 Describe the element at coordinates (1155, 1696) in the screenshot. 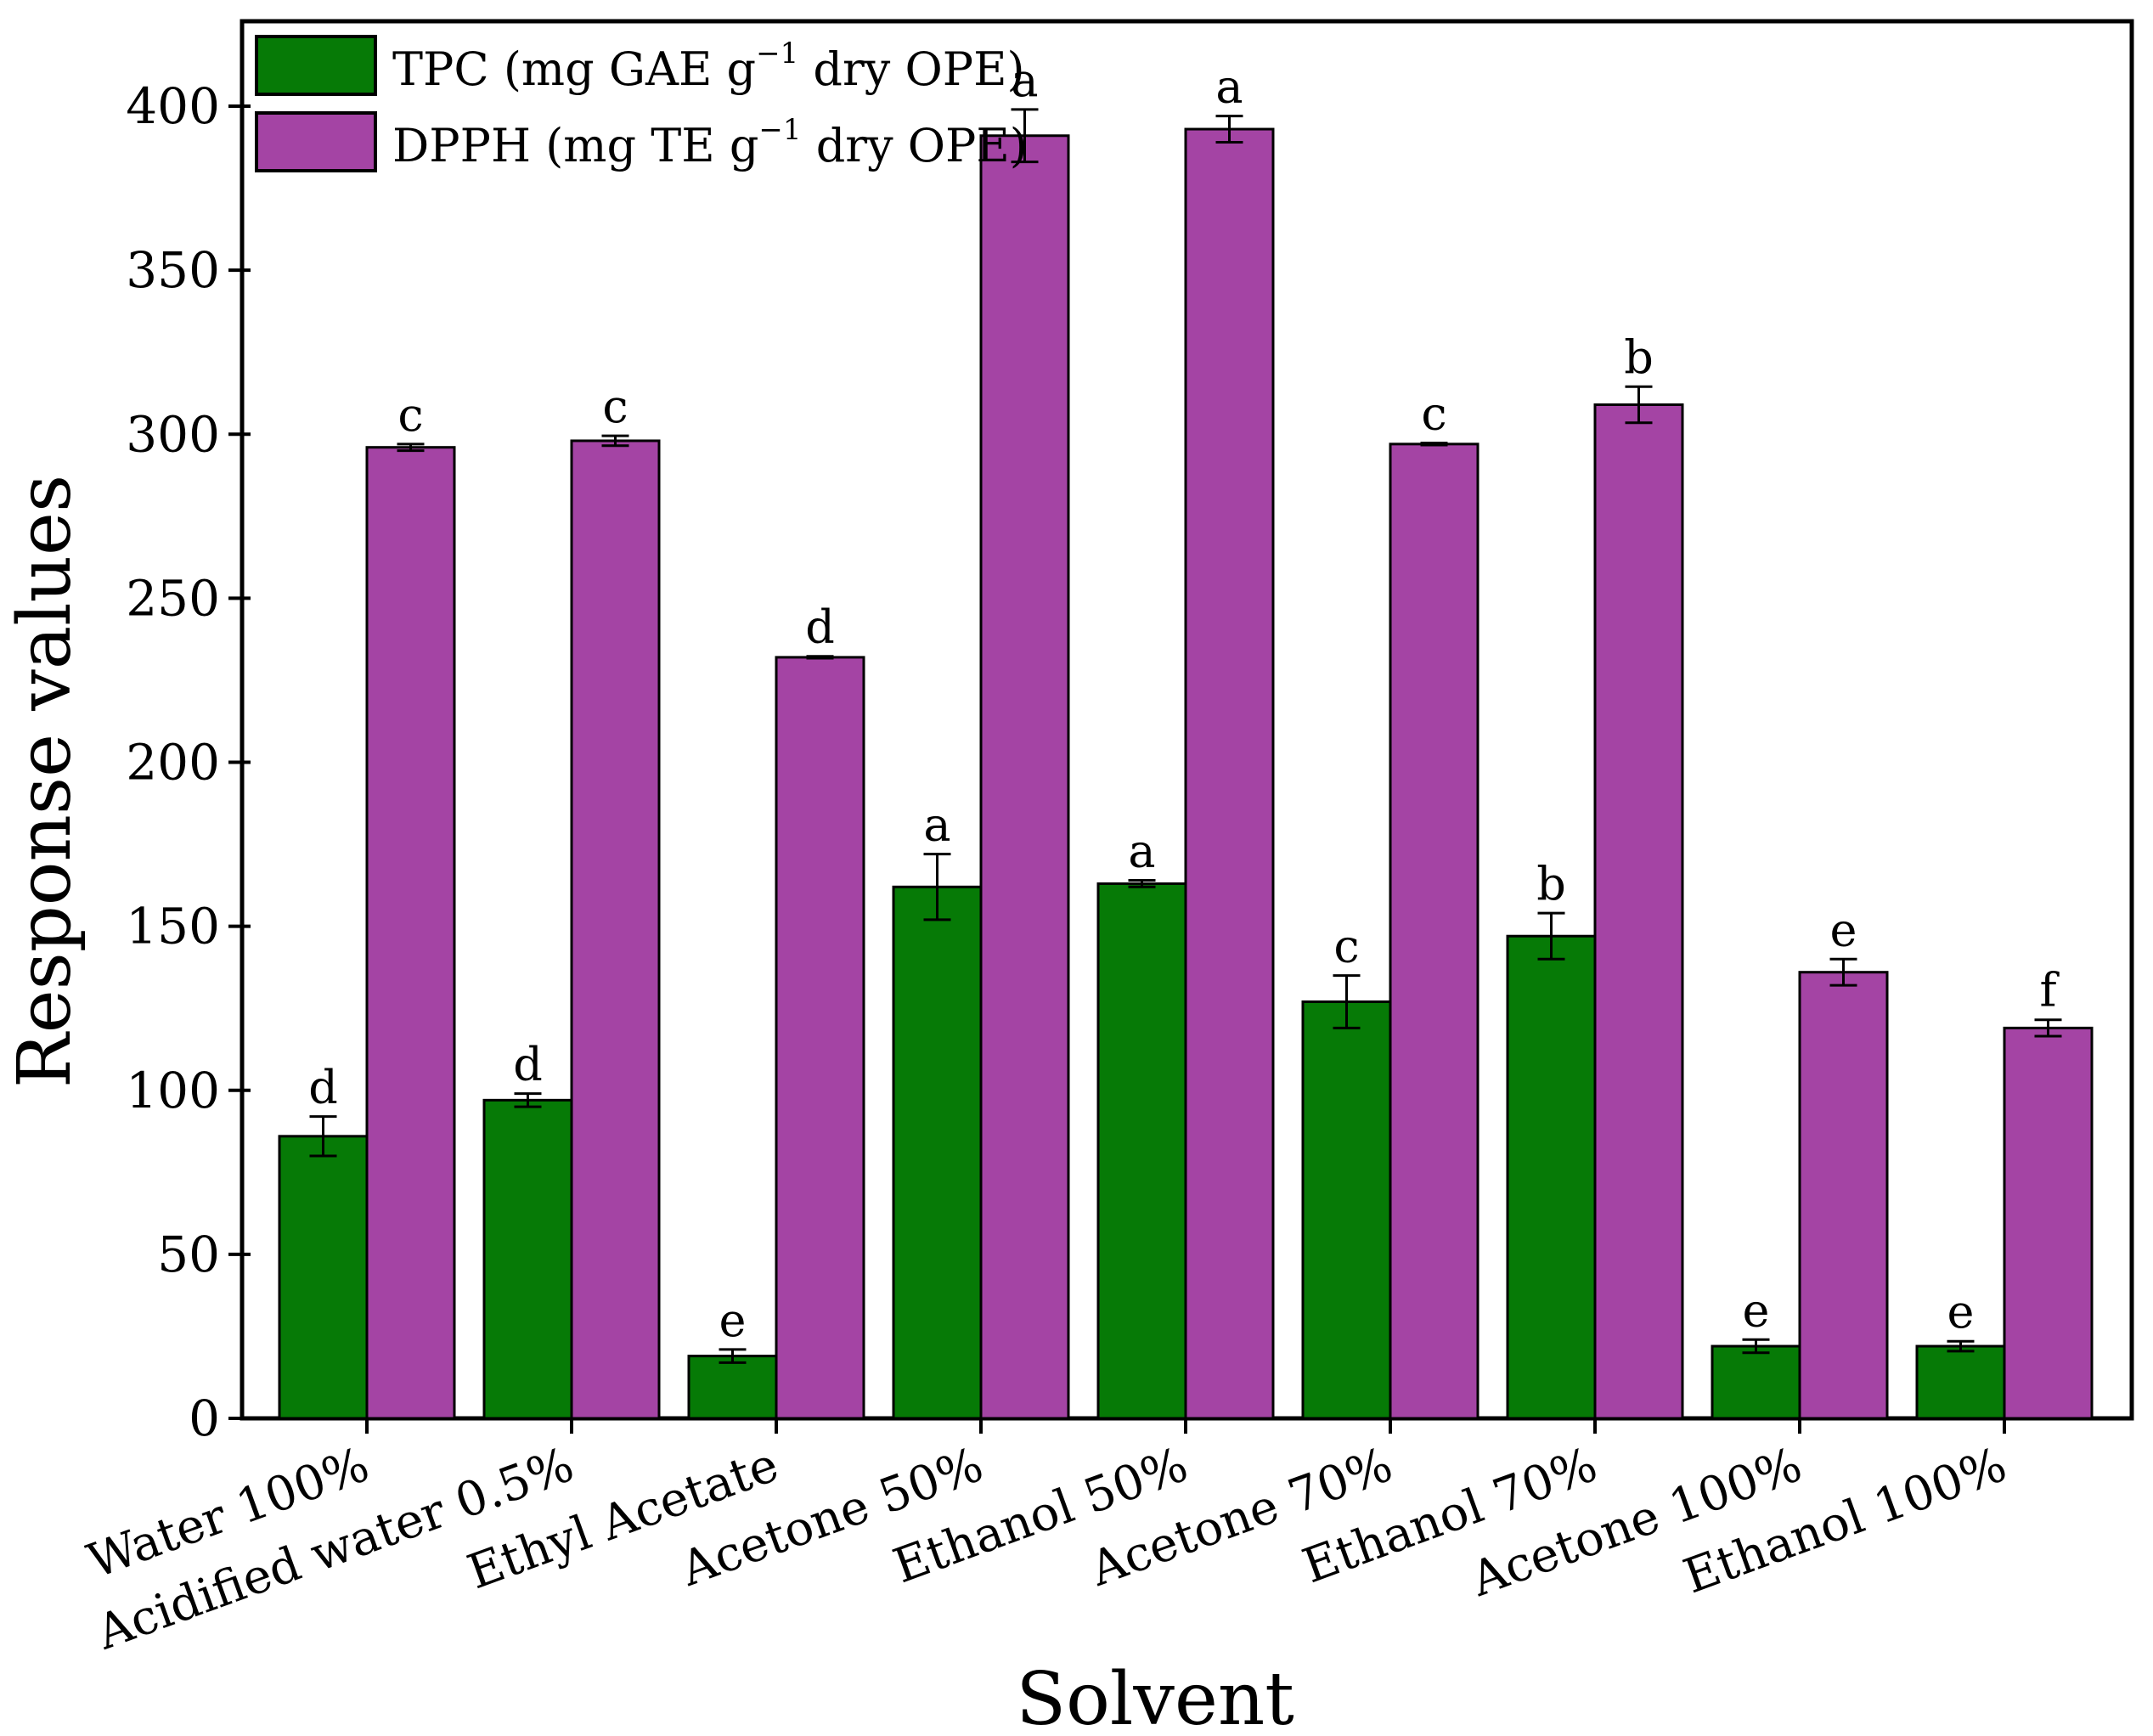

I see `x-axis-title: Solvent` at that location.